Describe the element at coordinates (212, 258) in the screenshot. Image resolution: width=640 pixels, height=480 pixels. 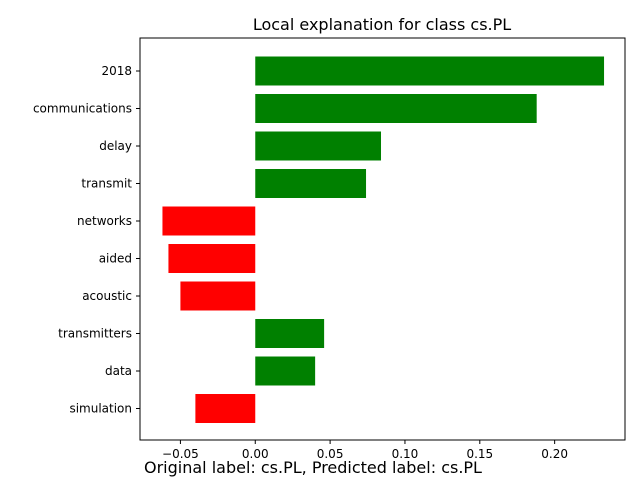
I see `bar-aided` at that location.